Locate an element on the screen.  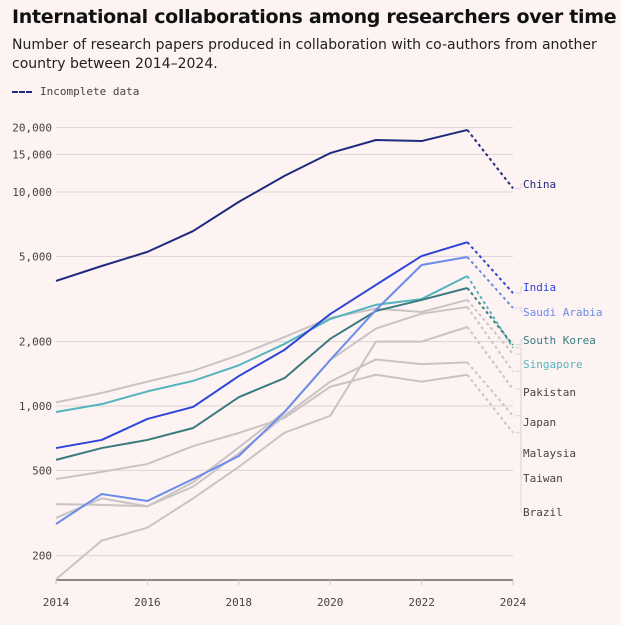
x-tick-label: 2020 is located at coordinates (330, 602).